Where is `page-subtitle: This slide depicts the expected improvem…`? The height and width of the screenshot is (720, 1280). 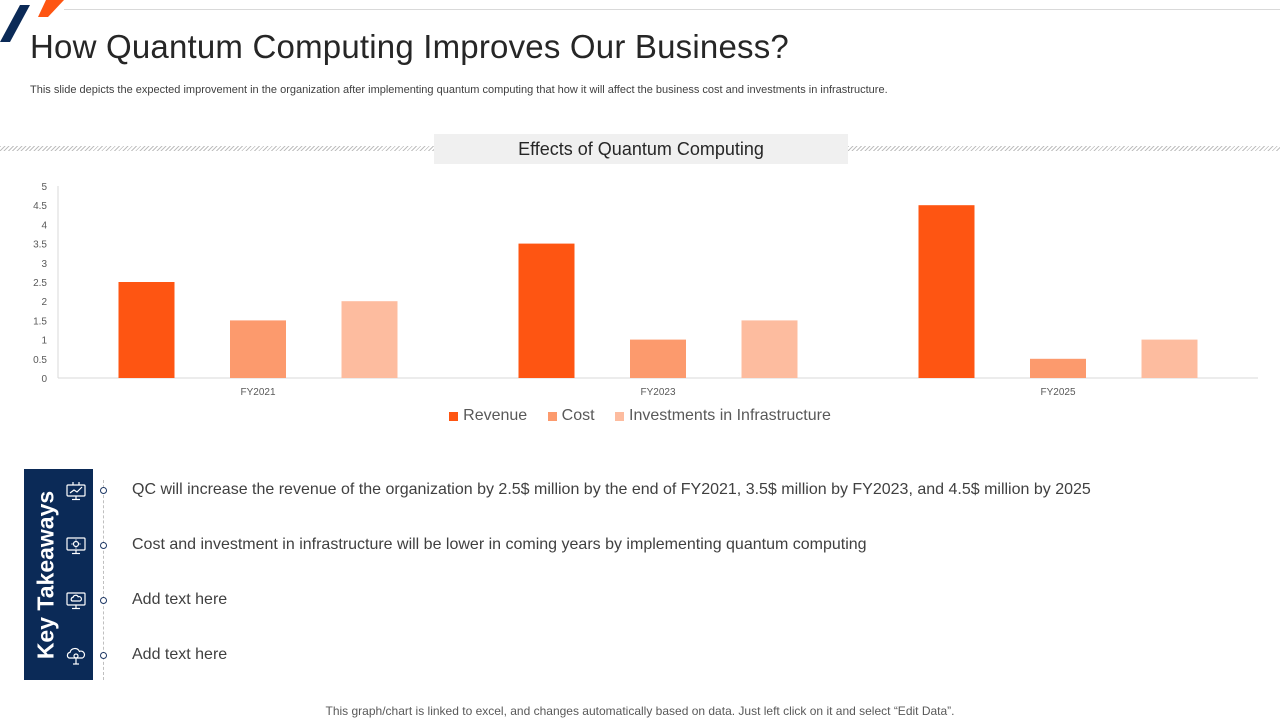
page-subtitle: This slide depicts the expected improvem… is located at coordinates (459, 90).